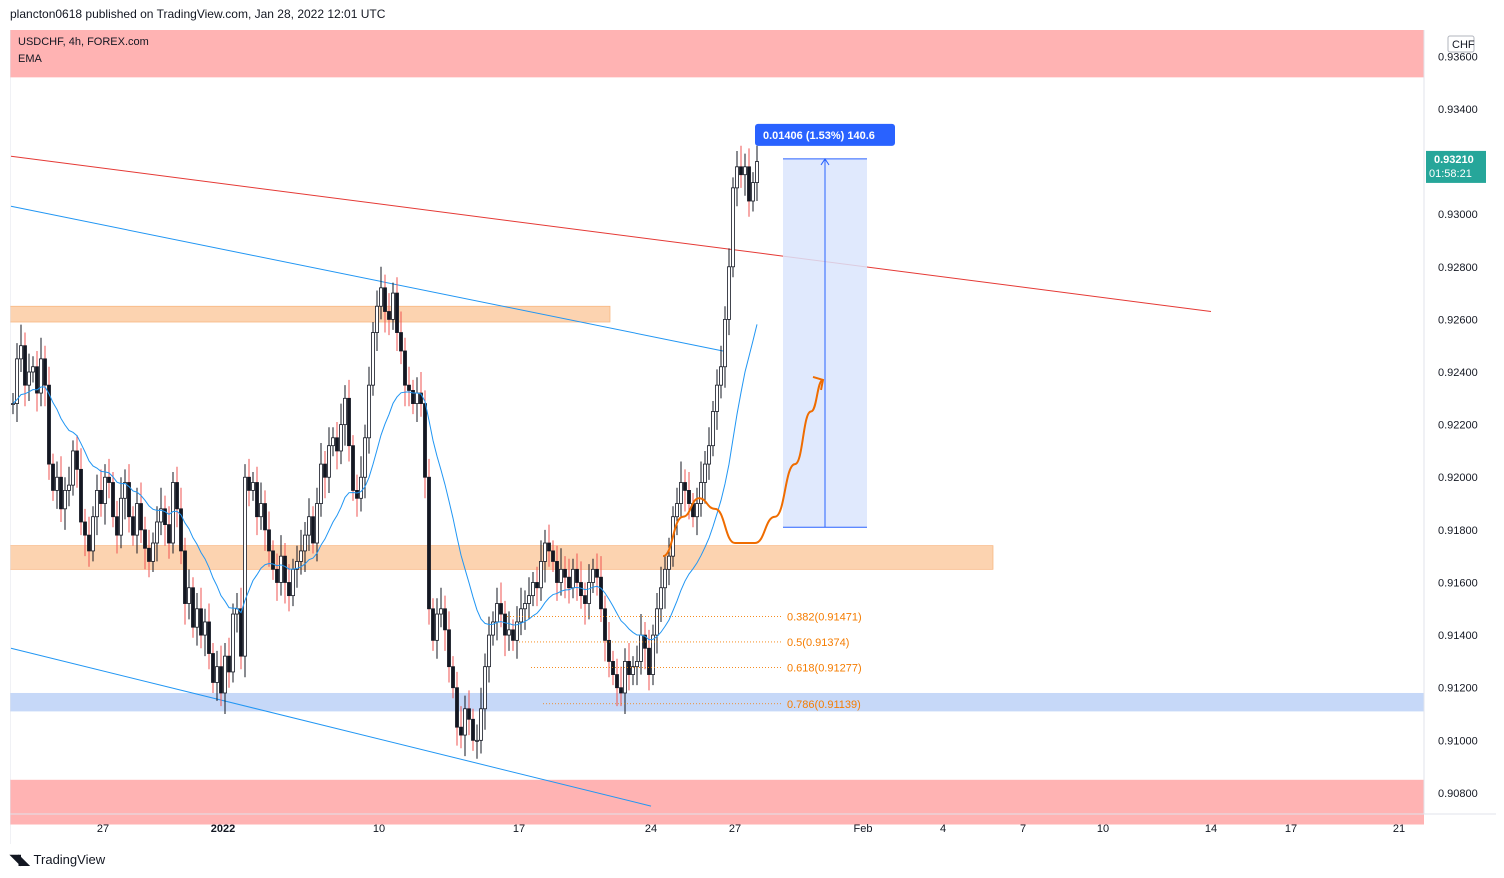 The width and height of the screenshot is (1504, 878). What do you see at coordinates (1458, 531) in the screenshot?
I see `y-tick-label: 0.91800` at bounding box center [1458, 531].